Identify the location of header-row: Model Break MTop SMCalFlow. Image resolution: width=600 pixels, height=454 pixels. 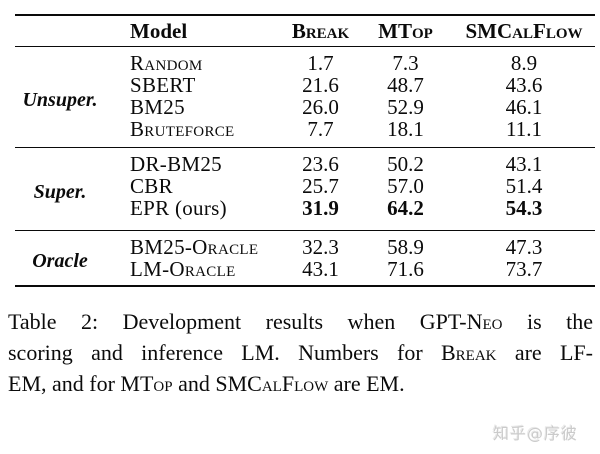
(305, 31).